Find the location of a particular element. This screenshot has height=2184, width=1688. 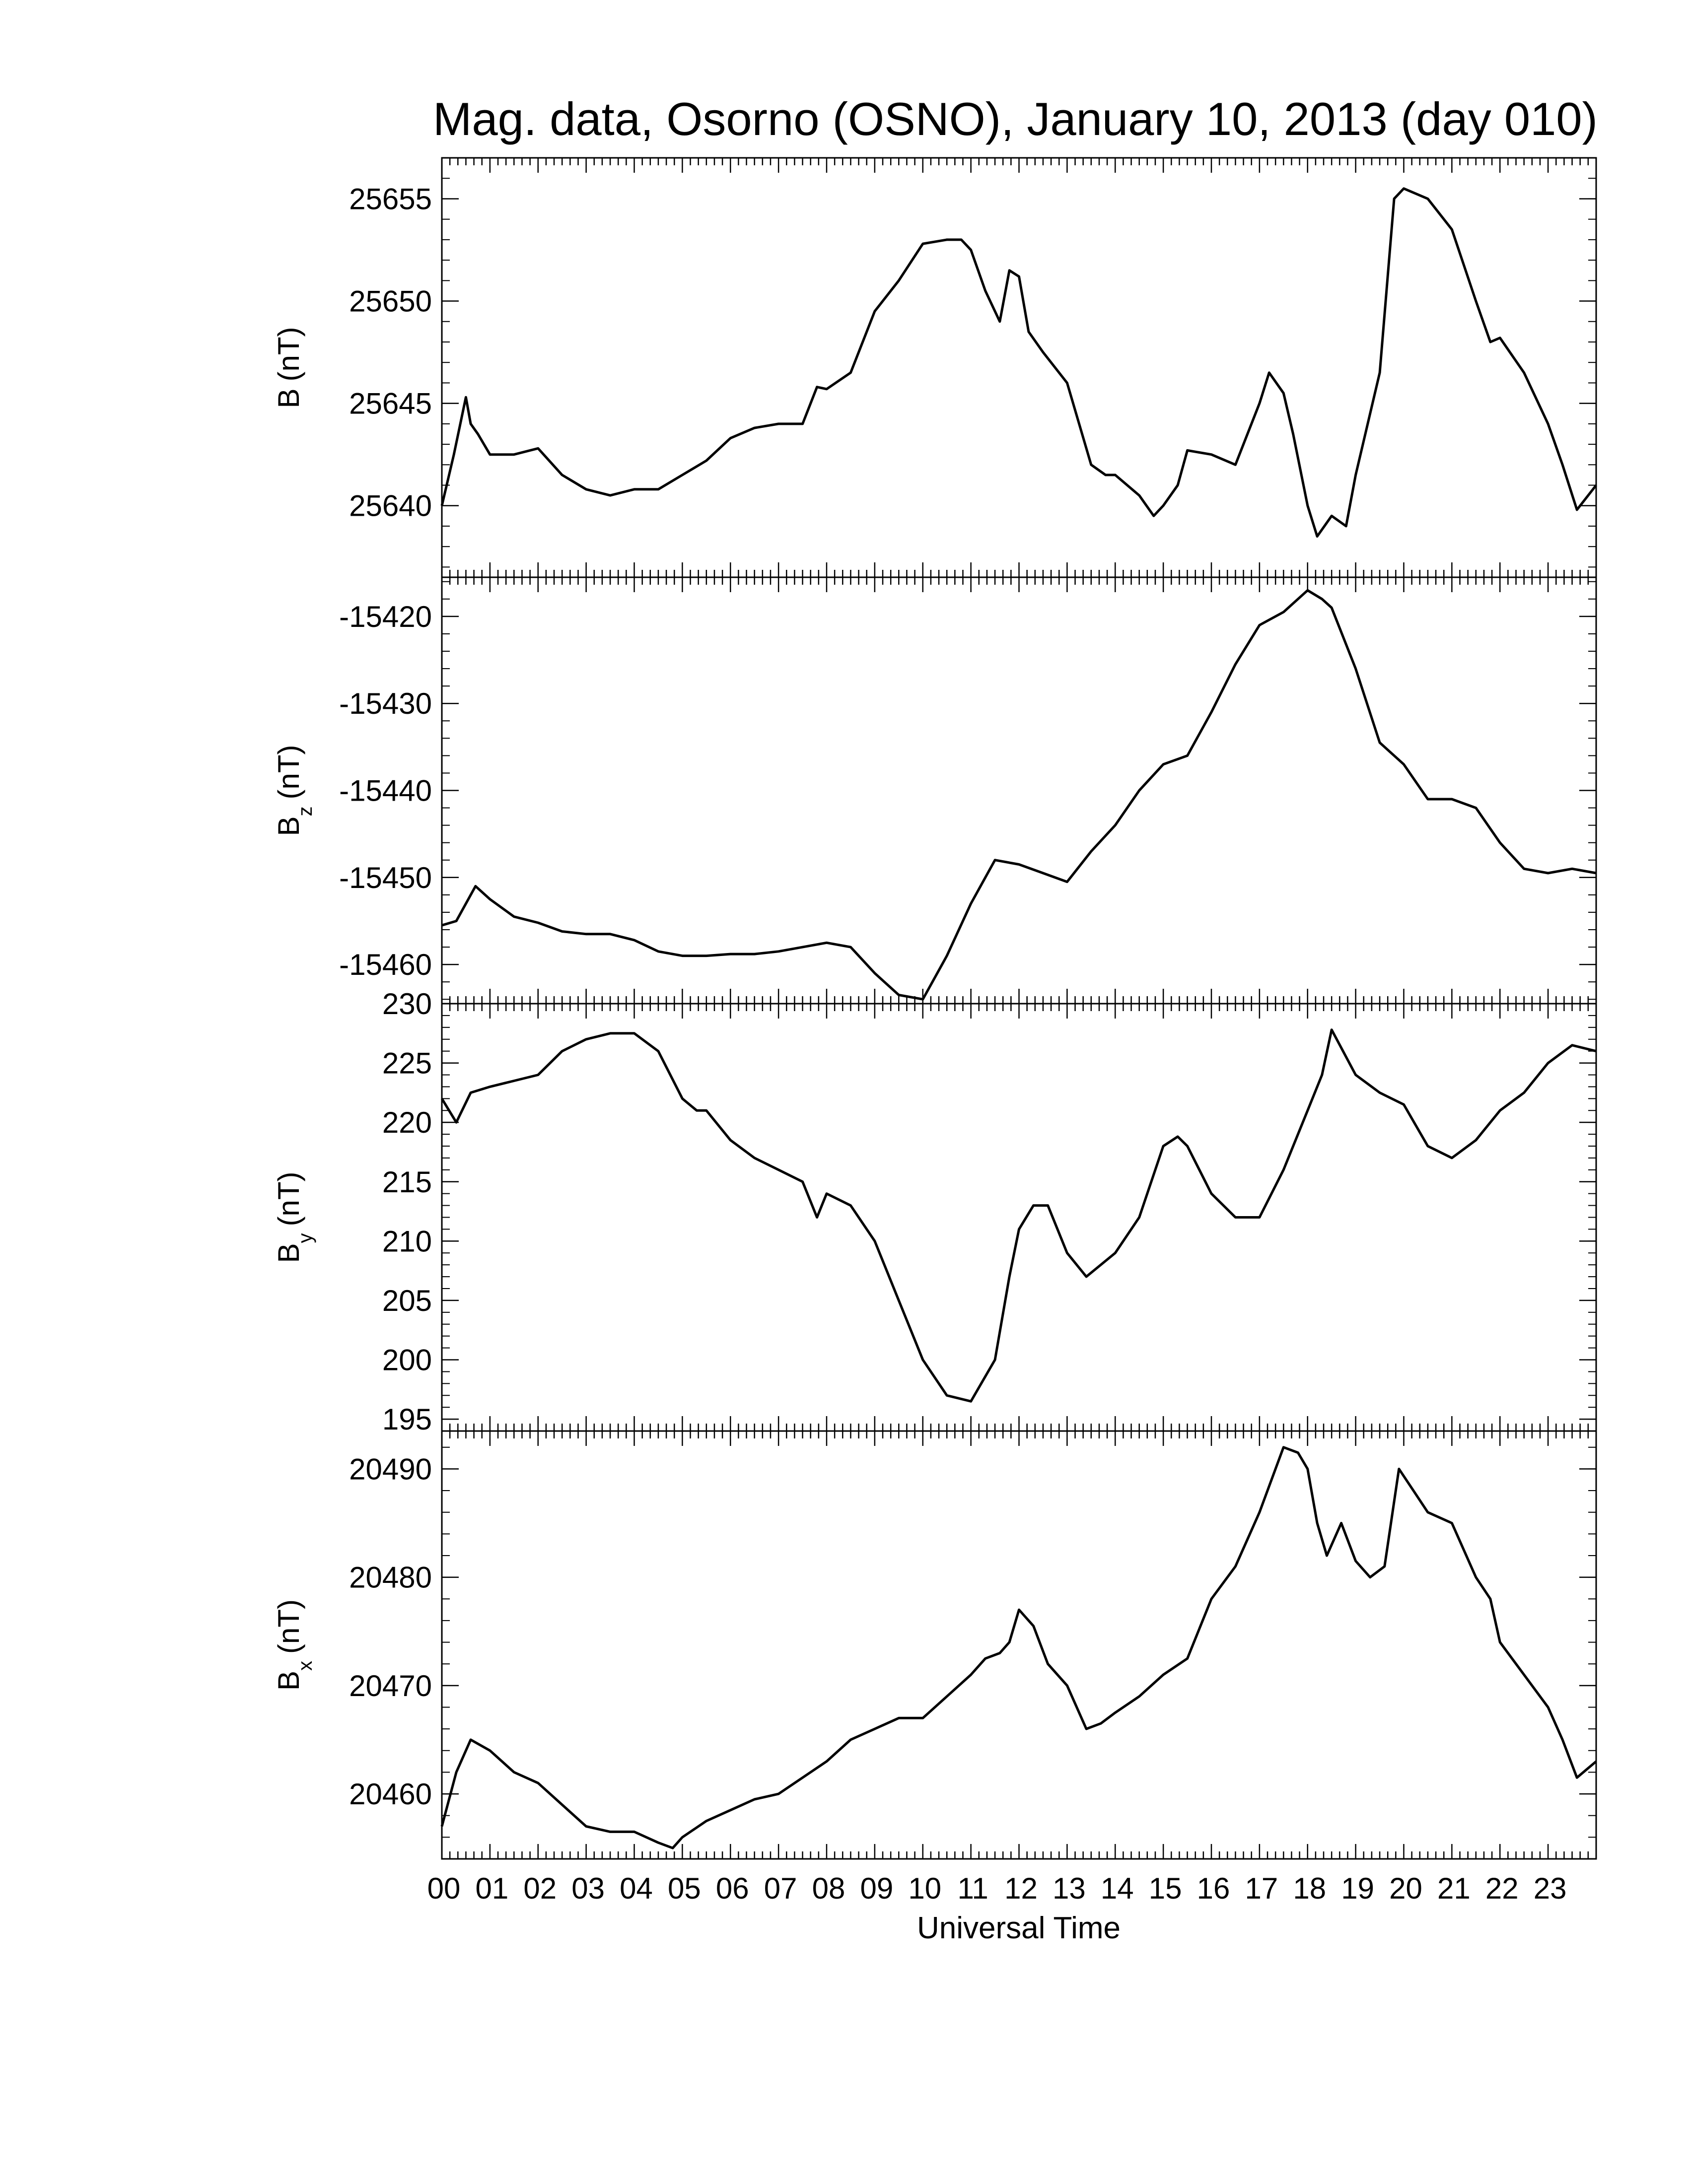

x-tick-label: 08 is located at coordinates (828, 1888).